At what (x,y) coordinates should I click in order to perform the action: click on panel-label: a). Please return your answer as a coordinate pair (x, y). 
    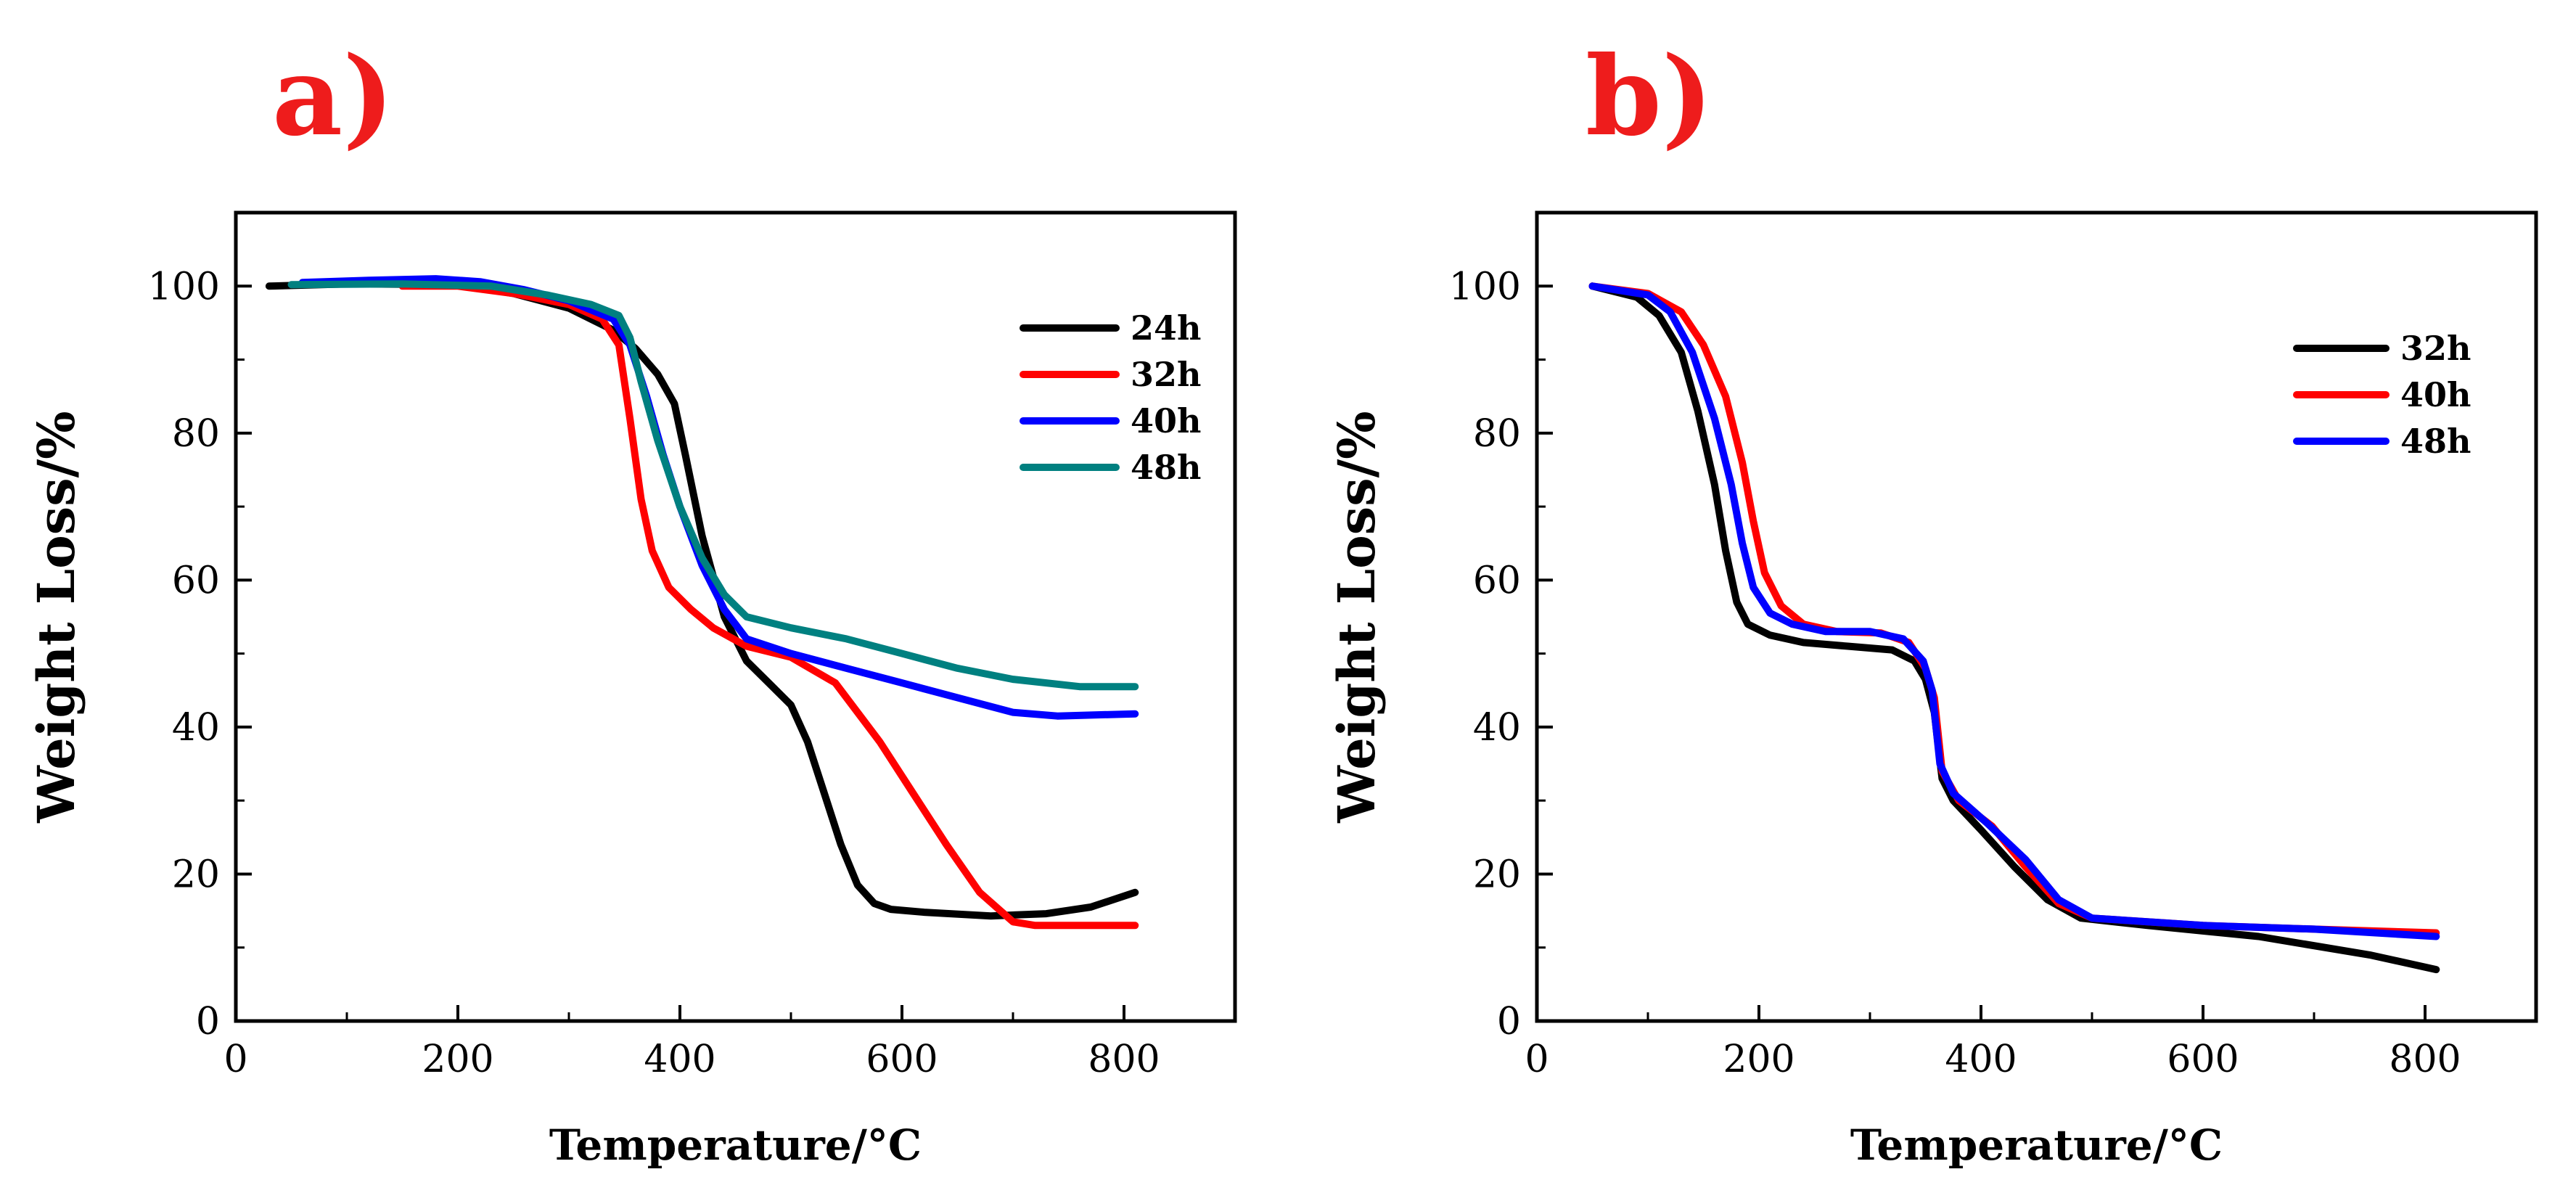
    Looking at the image, I should click on (333, 96).